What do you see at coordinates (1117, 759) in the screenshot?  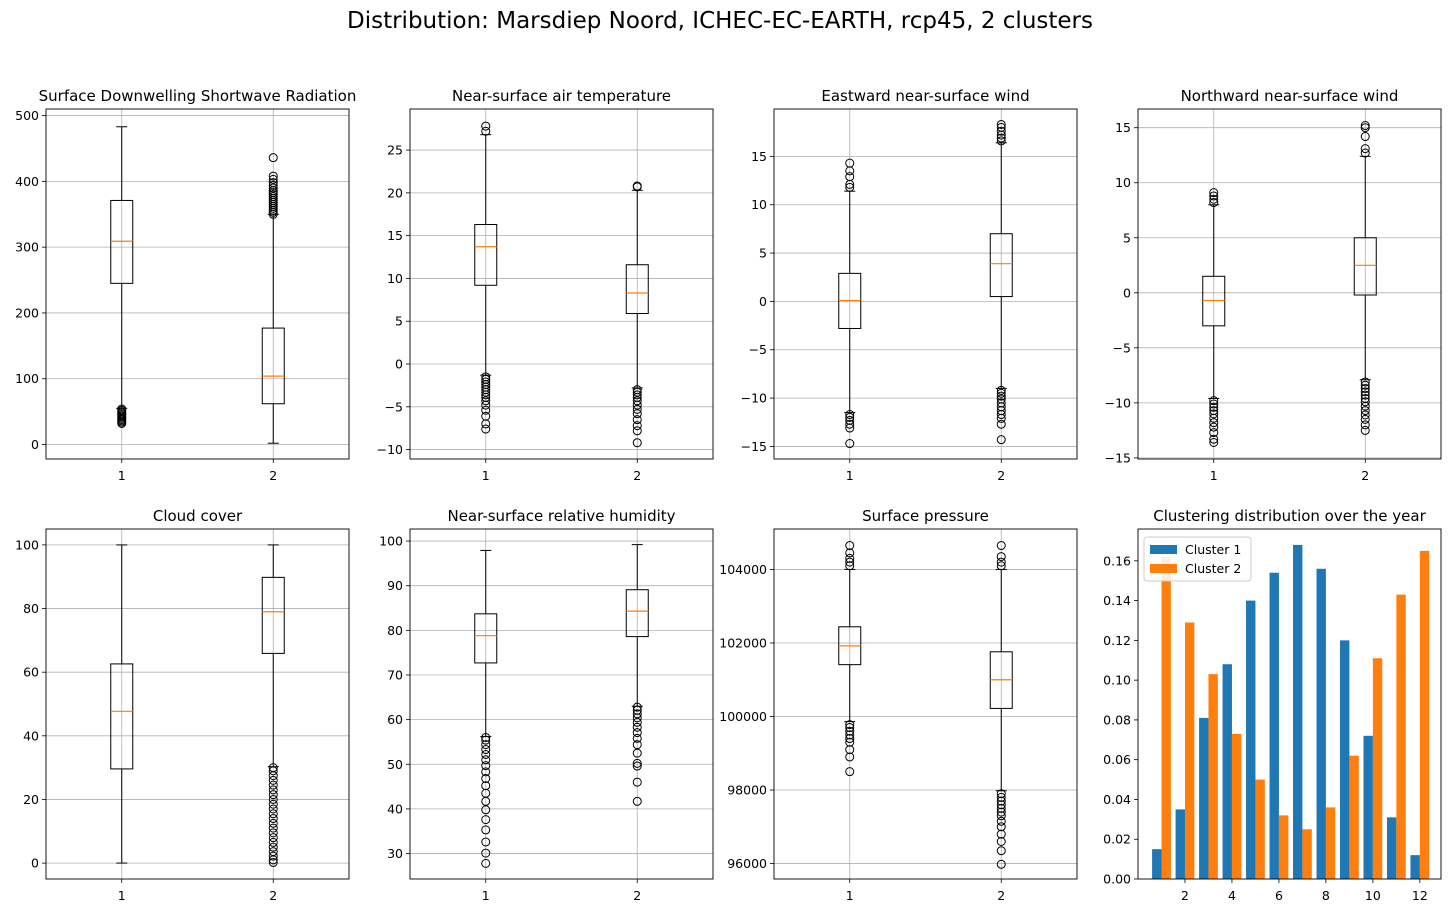 I see `y-tick-label: 0.06` at bounding box center [1117, 759].